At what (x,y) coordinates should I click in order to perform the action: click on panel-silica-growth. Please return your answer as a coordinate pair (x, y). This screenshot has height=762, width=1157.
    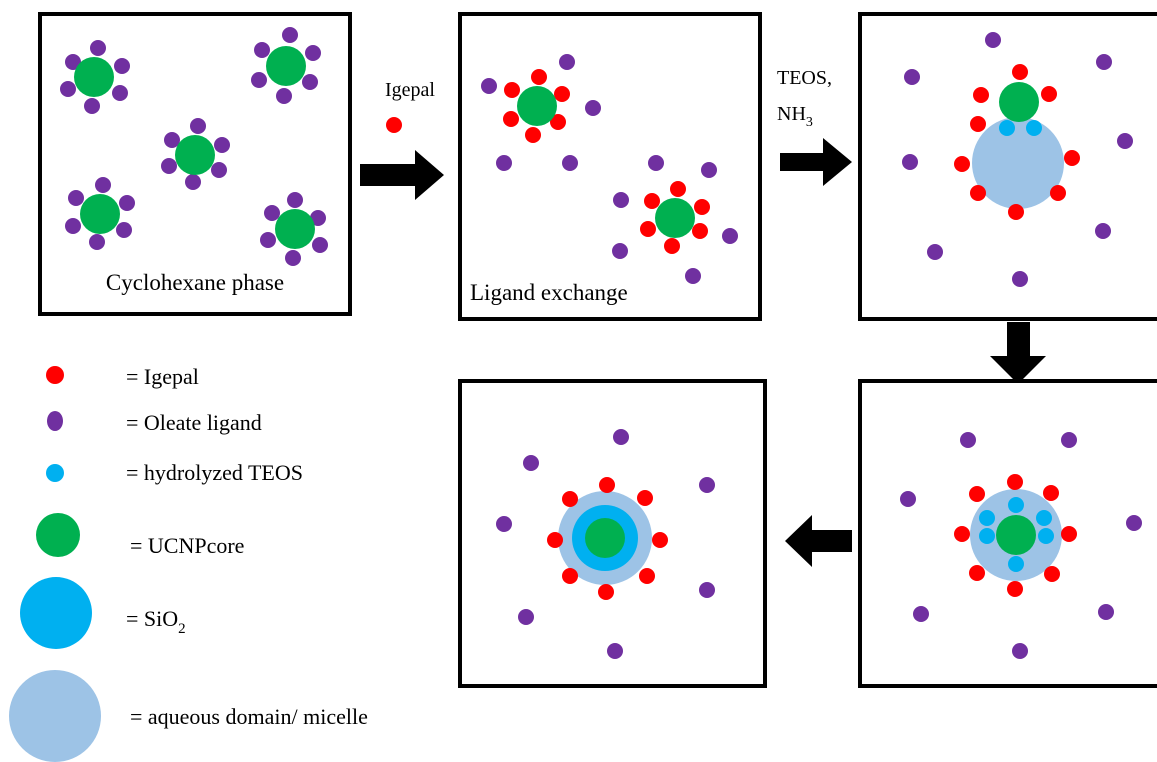
    Looking at the image, I should click on (1007, 533).